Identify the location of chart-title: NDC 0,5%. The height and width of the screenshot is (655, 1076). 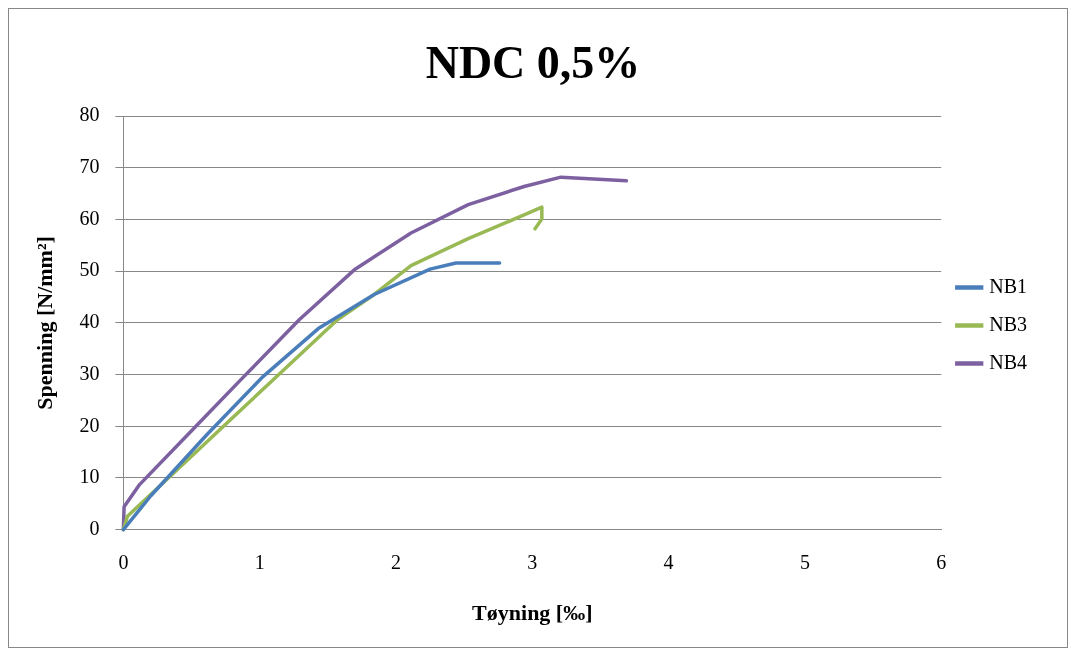
(533, 63).